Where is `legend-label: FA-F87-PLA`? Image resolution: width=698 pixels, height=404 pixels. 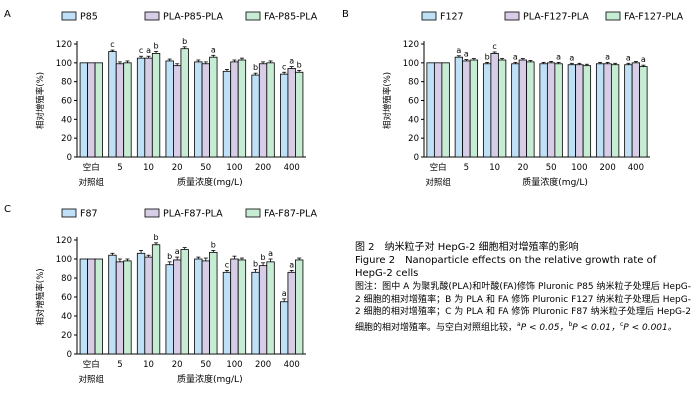
legend-label: FA-F87-PLA is located at coordinates (291, 214).